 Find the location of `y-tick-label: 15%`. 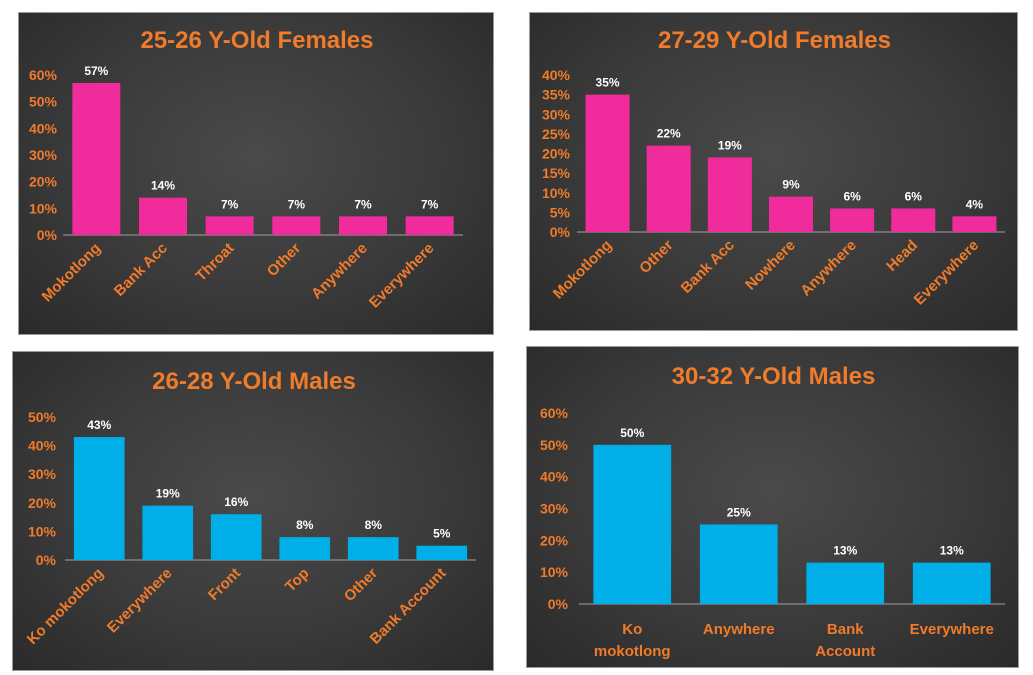

y-tick-label: 15% is located at coordinates (556, 173).